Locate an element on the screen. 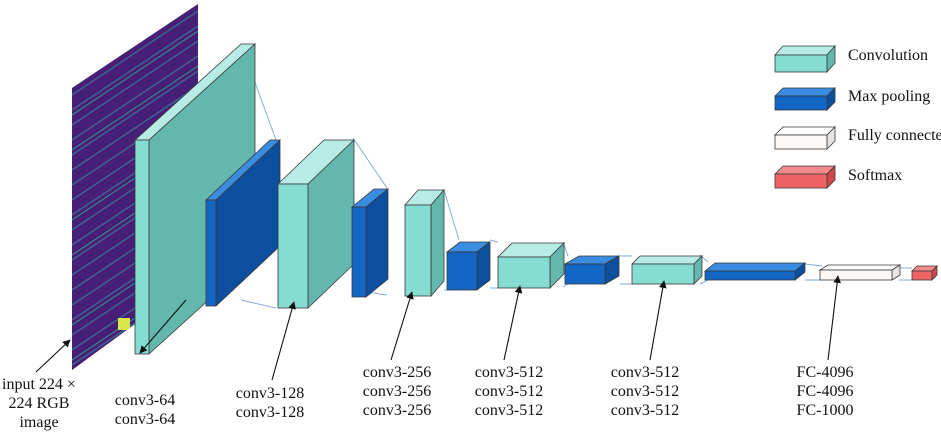 The height and width of the screenshot is (433, 941). block3-label-line-3: conv3-256 is located at coordinates (397, 410).